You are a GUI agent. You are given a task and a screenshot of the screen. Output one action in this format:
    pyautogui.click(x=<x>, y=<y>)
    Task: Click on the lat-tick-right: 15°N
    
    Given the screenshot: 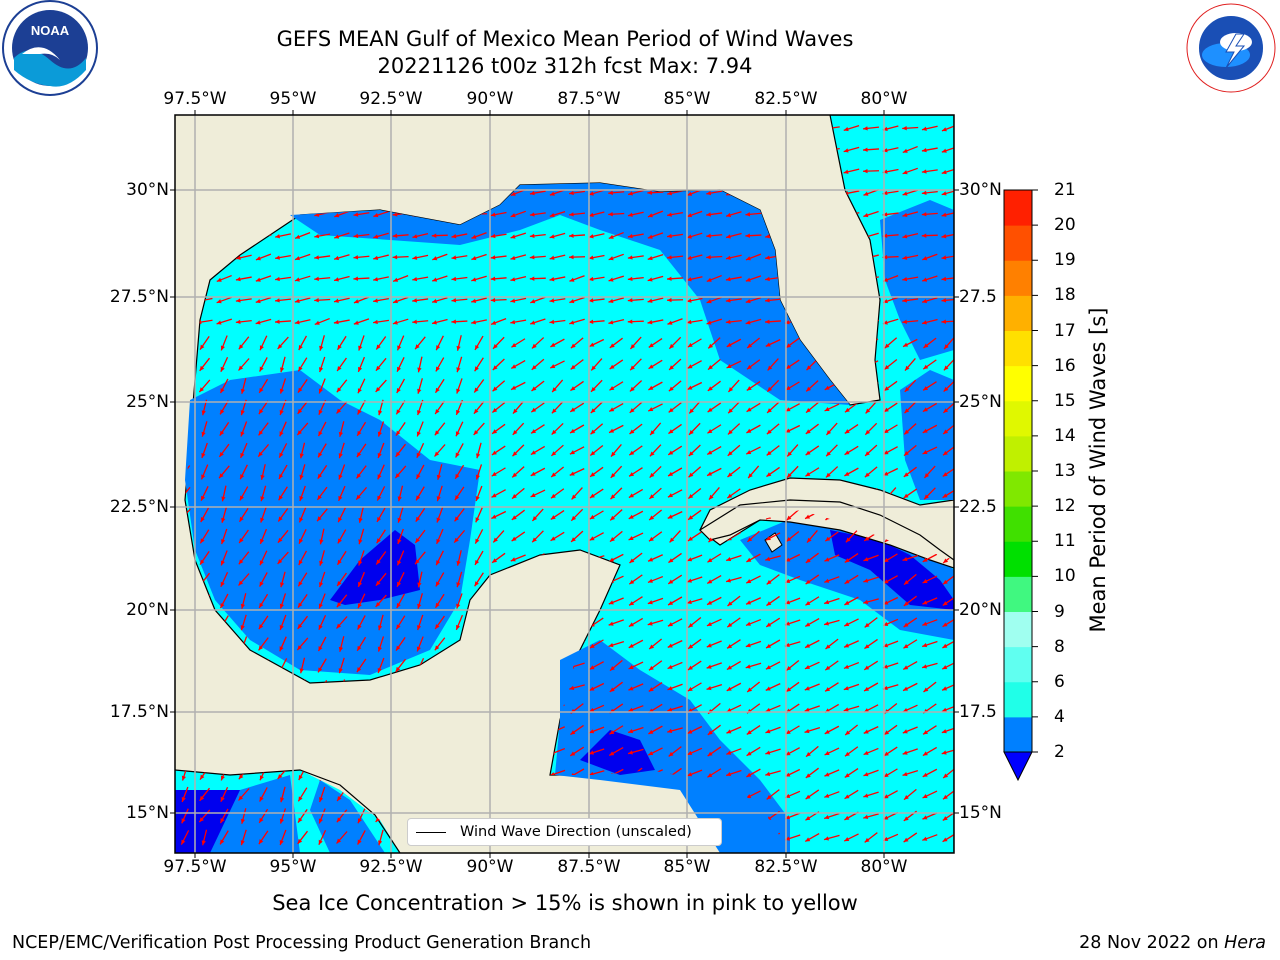 What is the action you would take?
    pyautogui.click(x=980, y=813)
    